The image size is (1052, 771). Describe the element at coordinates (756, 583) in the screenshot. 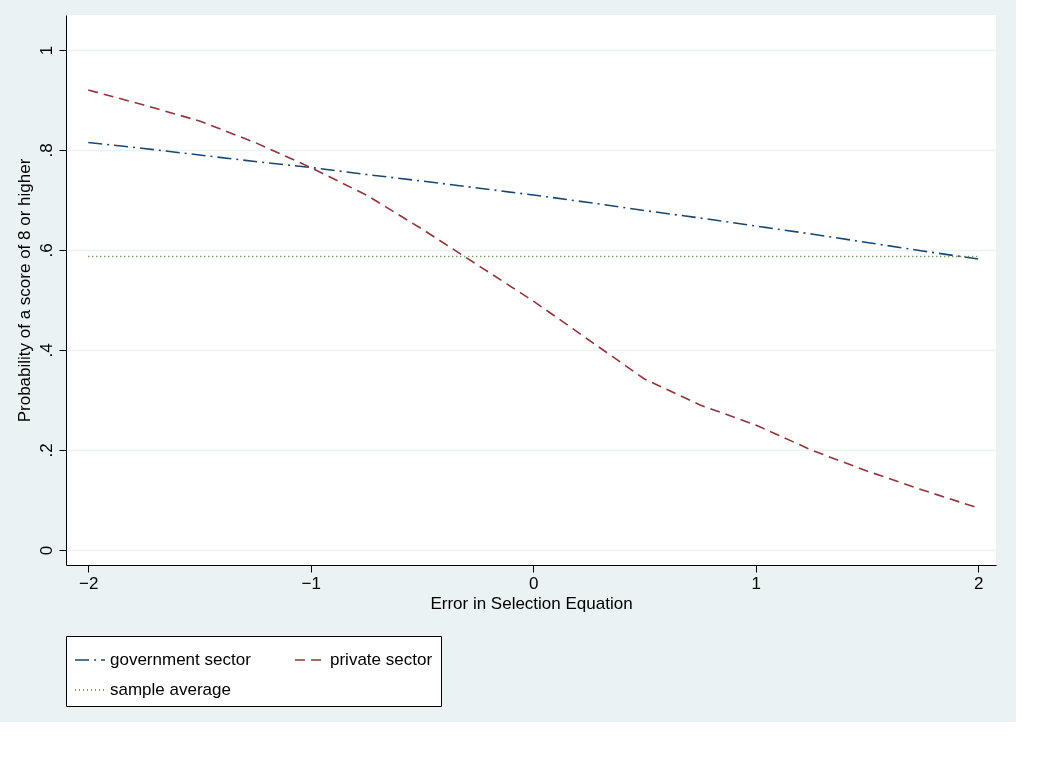

I see `x-tick-label: 1` at that location.